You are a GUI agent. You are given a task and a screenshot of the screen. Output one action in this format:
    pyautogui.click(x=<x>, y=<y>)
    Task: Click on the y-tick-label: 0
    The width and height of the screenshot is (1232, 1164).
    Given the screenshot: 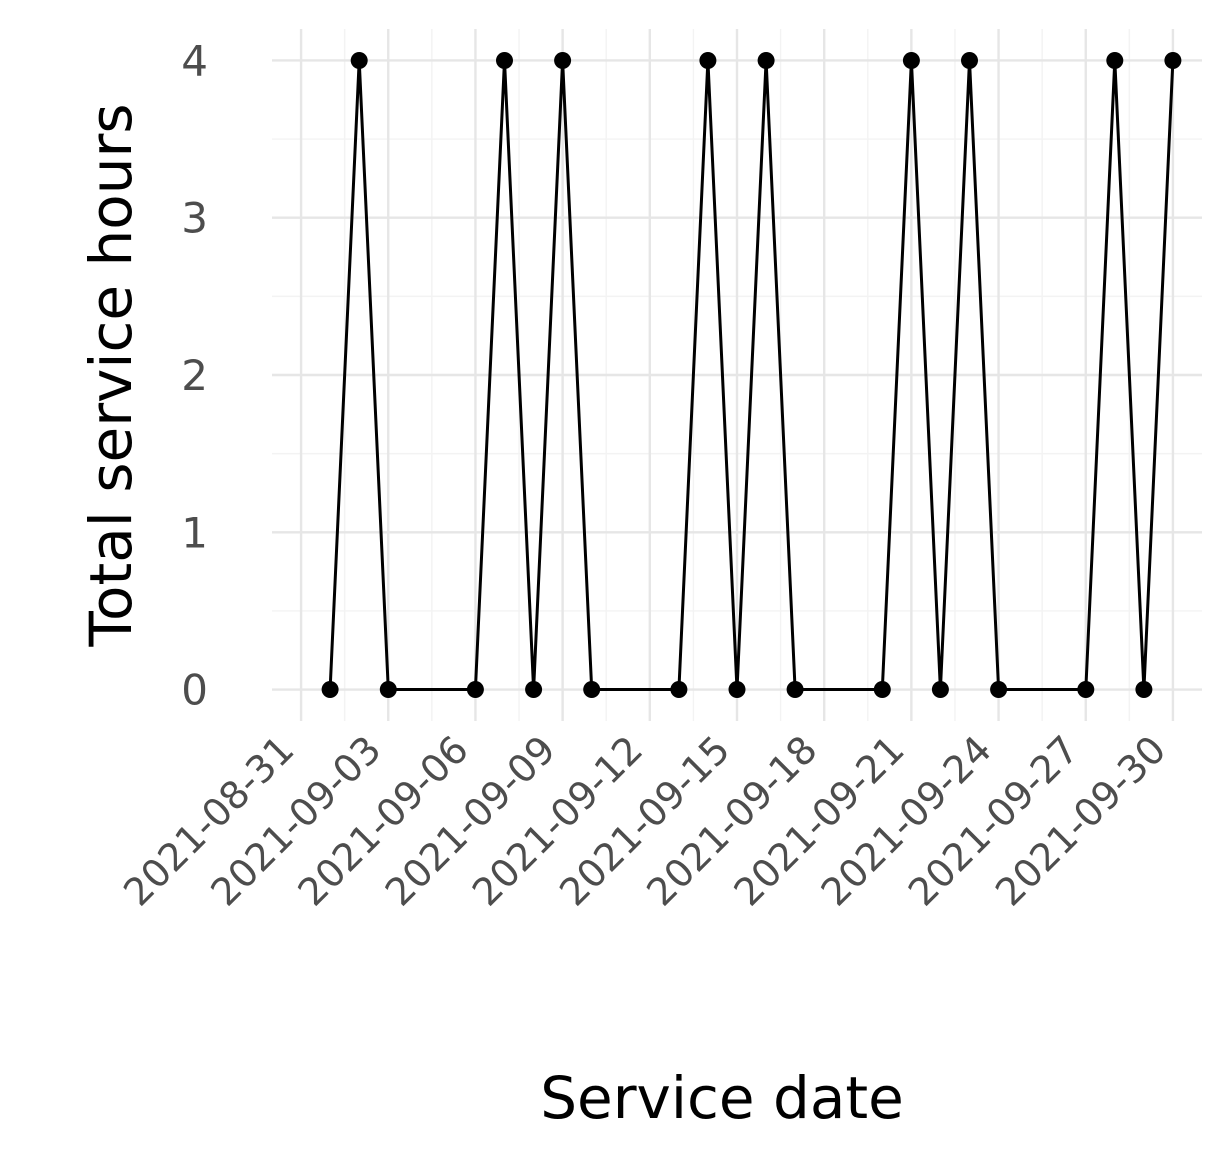 What is the action you would take?
    pyautogui.click(x=194, y=690)
    